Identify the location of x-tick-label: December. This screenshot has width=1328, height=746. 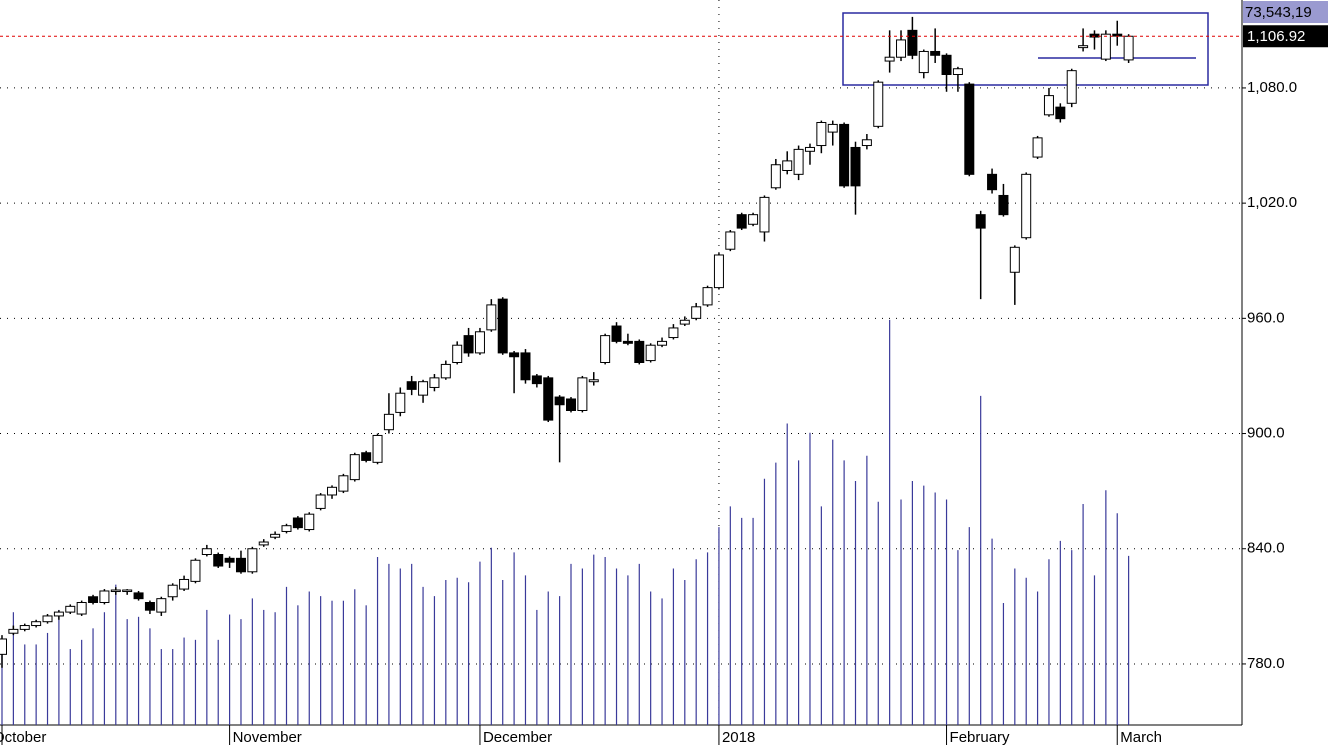
(517, 737).